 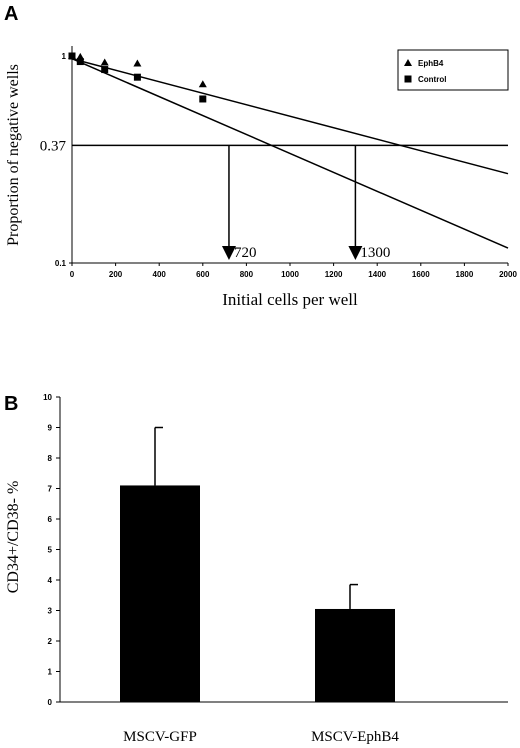 What do you see at coordinates (13, 155) in the screenshot?
I see `panel-a-y-axis-label: Proportion of negative wells` at bounding box center [13, 155].